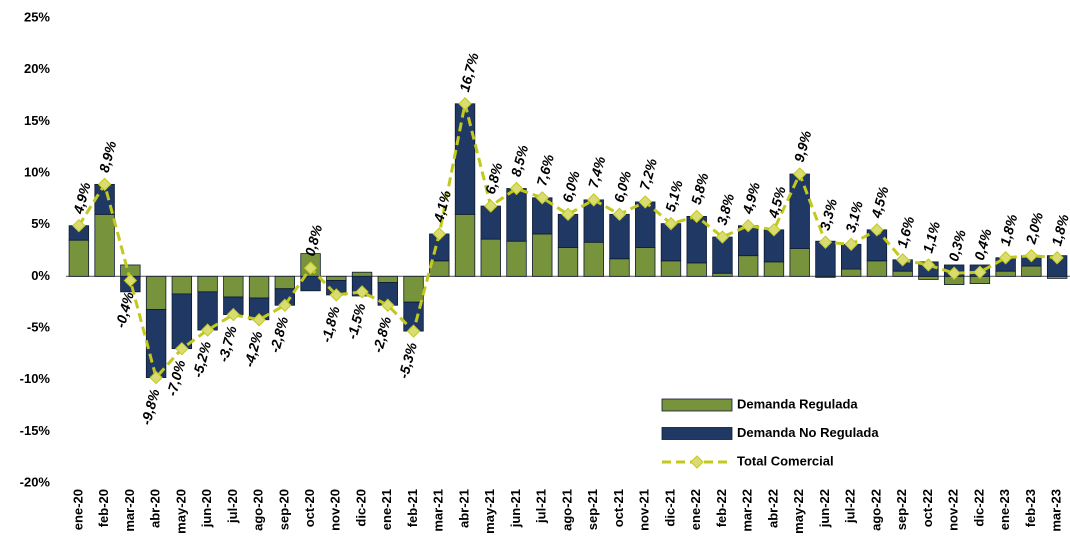  I want to click on x-tick-label: jun-20, so click(206, 508).